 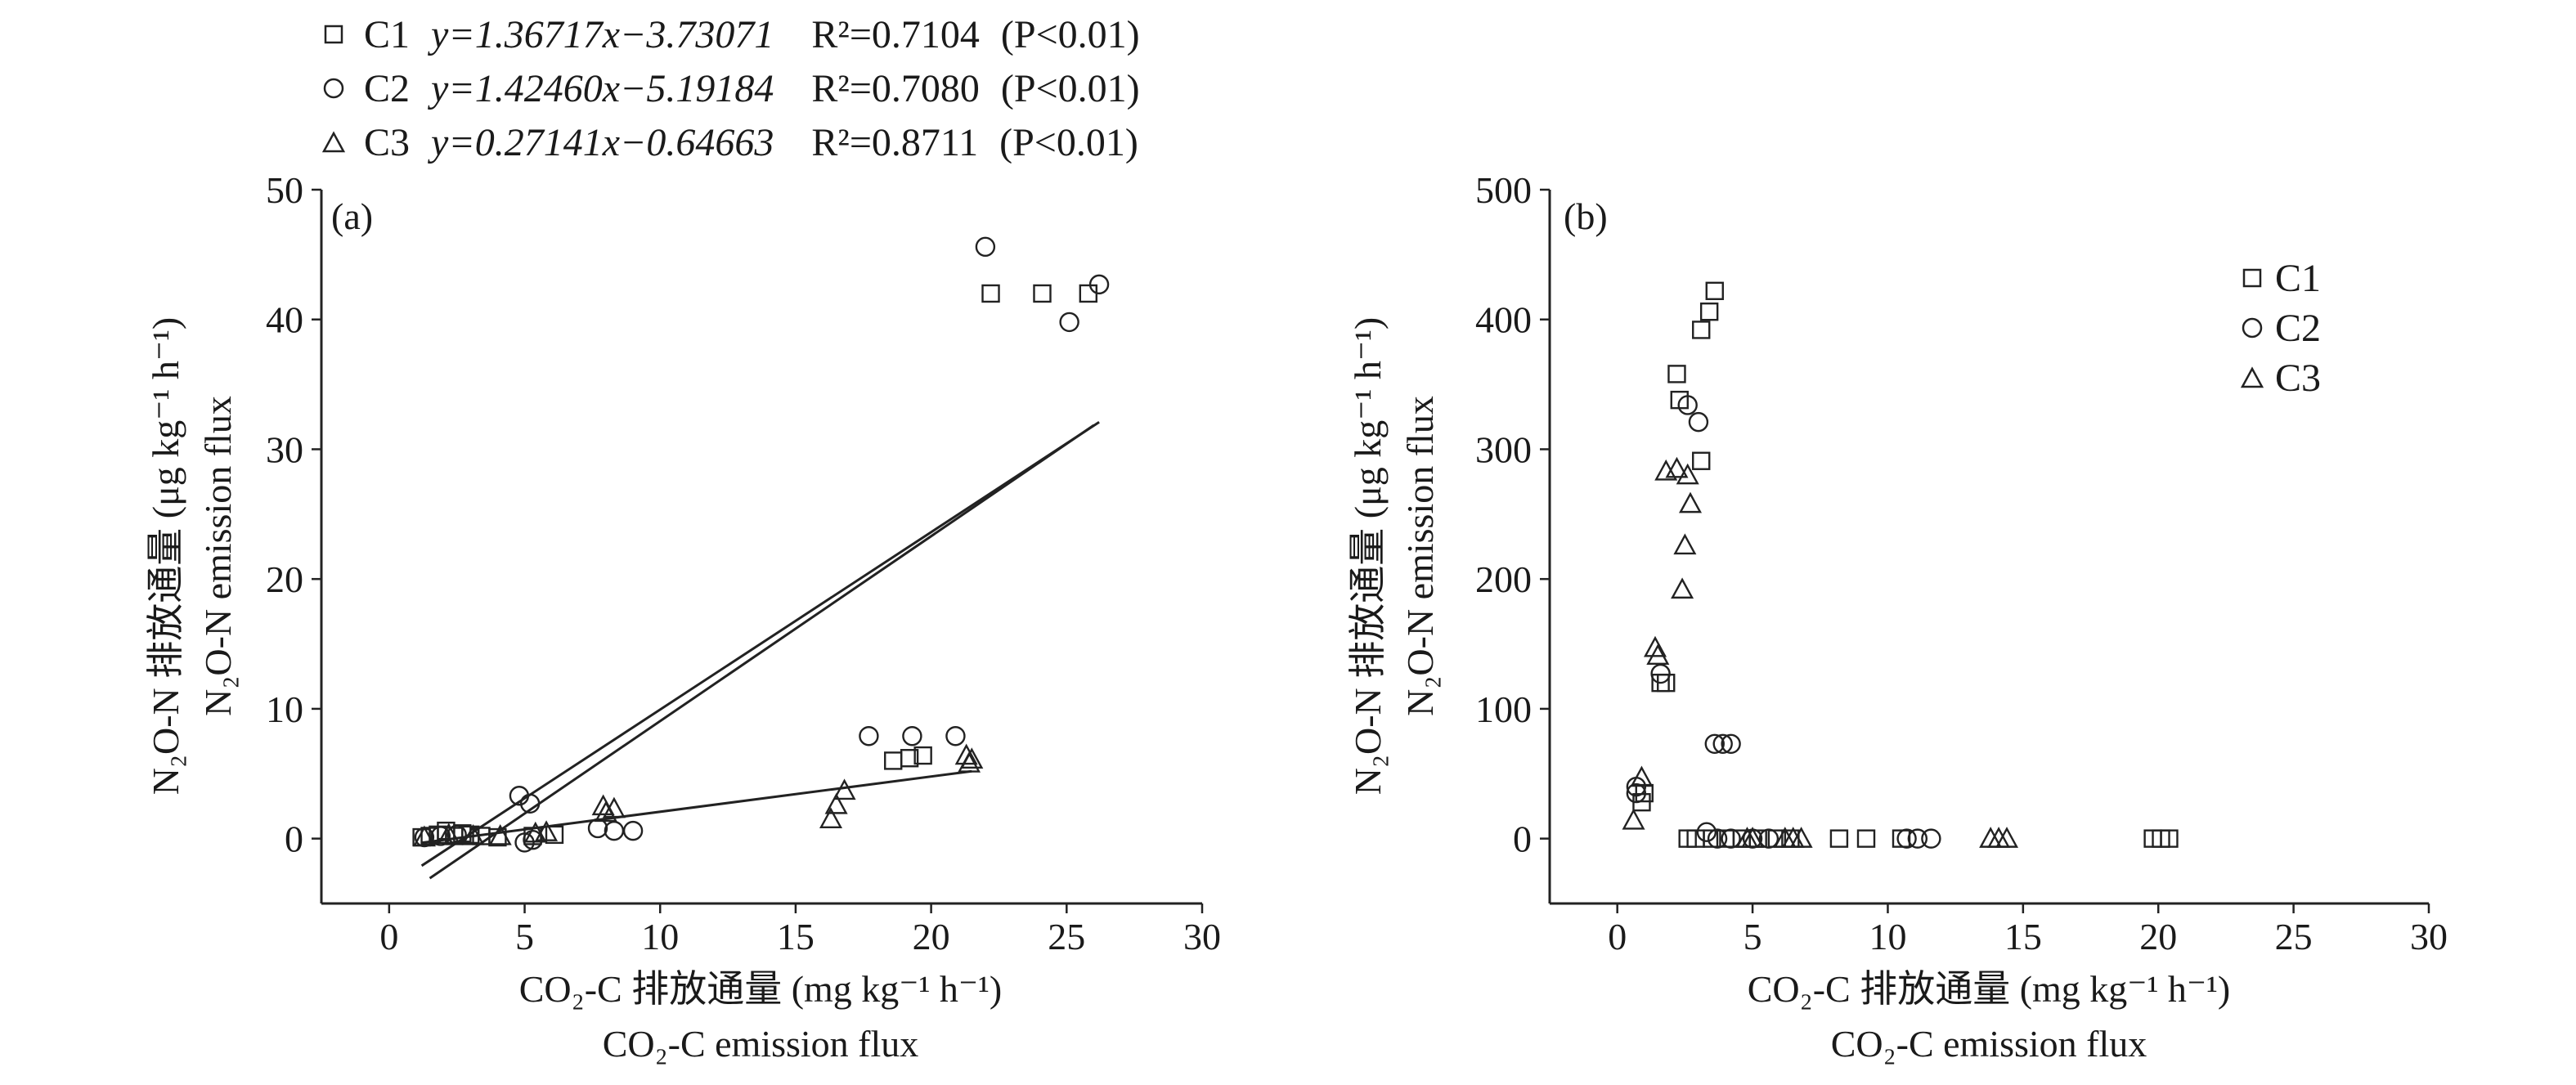 I want to click on panel-b-y-tick-label: 400, so click(x=1504, y=320).